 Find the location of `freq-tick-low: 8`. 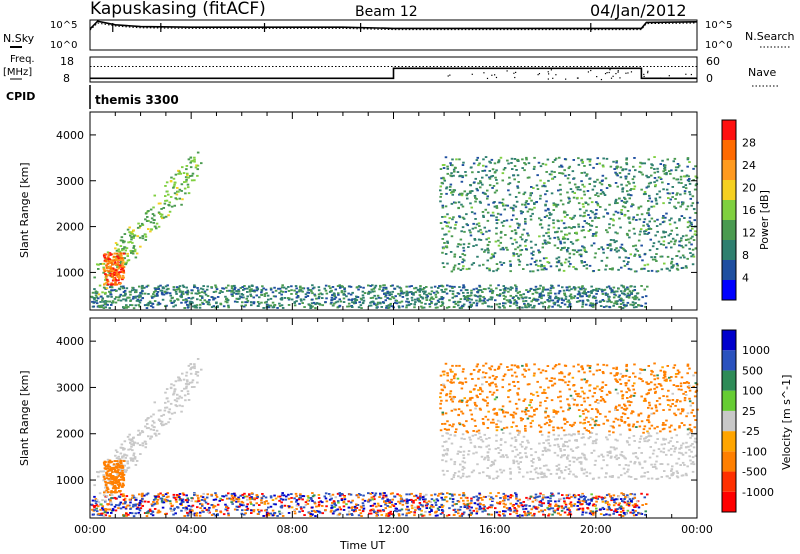

freq-tick-low: 8 is located at coordinates (66, 78).